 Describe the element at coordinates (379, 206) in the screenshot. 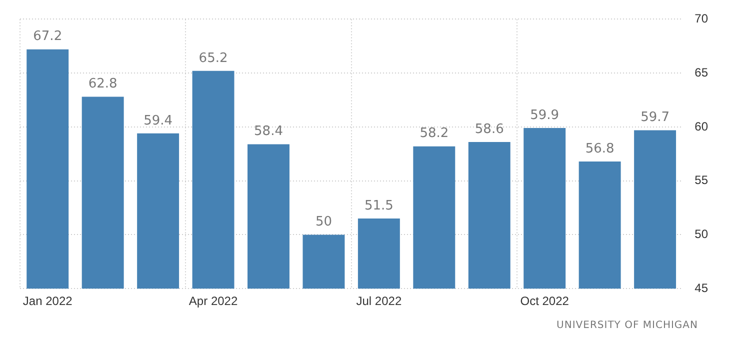

I see `data-label: 51.5` at that location.